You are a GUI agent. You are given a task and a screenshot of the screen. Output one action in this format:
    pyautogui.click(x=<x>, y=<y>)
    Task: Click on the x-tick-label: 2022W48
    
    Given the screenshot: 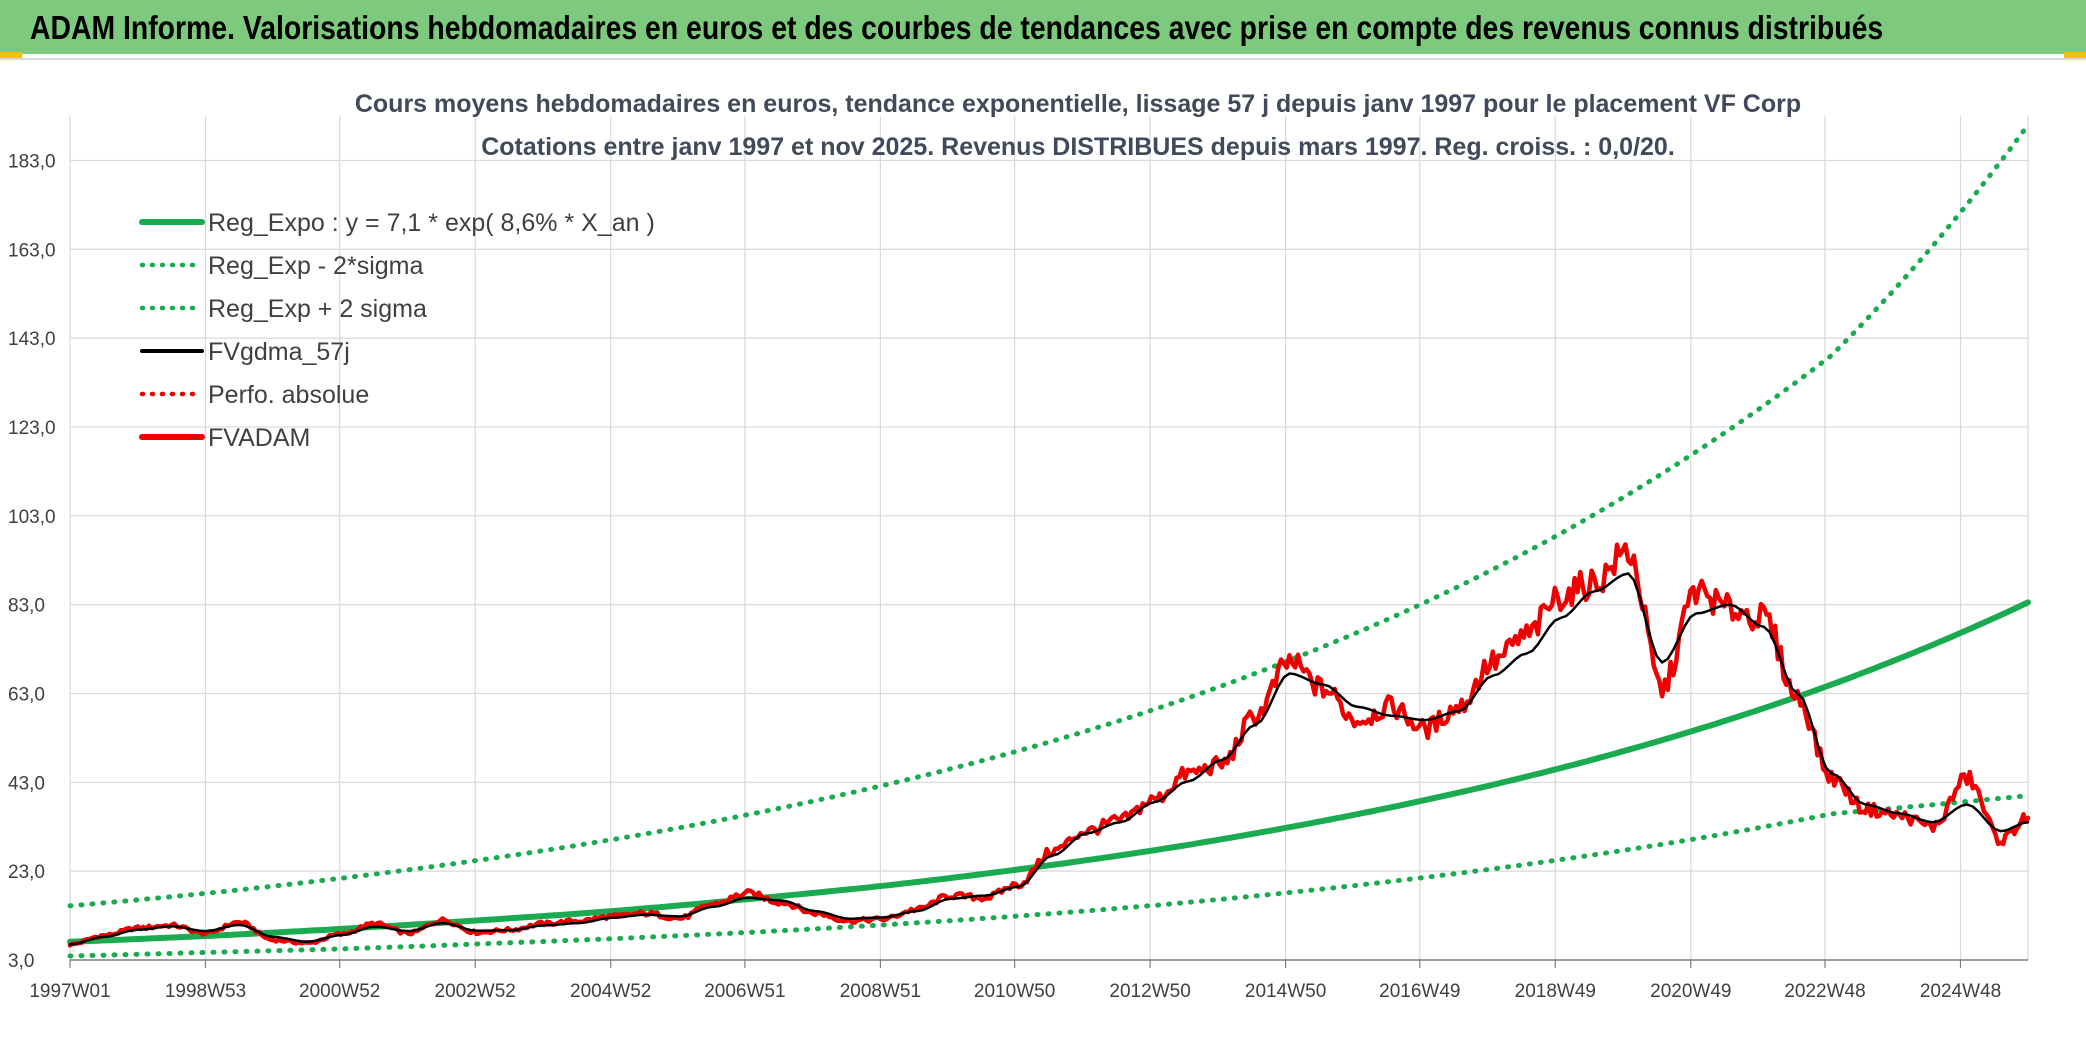 What is the action you would take?
    pyautogui.click(x=1824, y=991)
    